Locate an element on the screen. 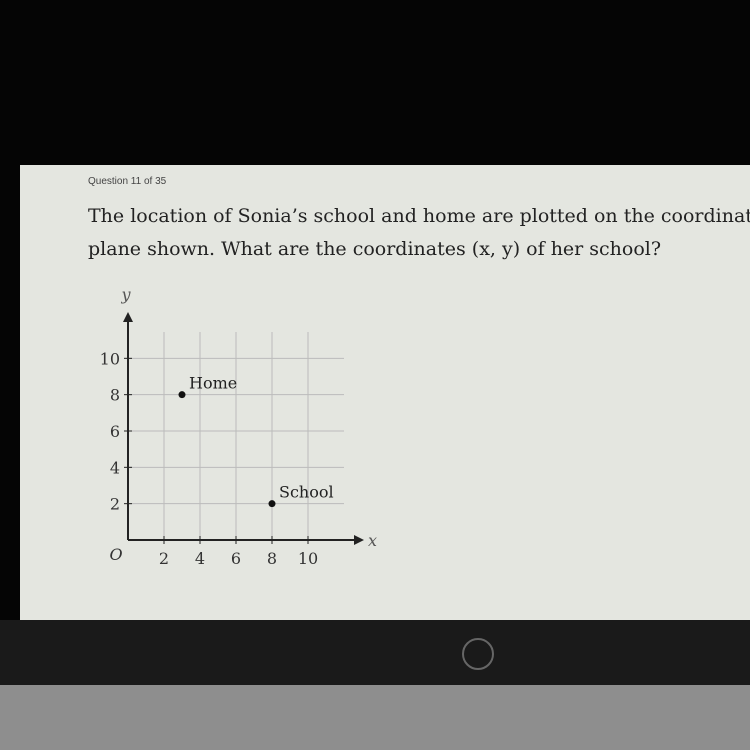 Image resolution: width=750 pixels, height=750 pixels. question-number: Question 11 of 35 is located at coordinates (127, 181).